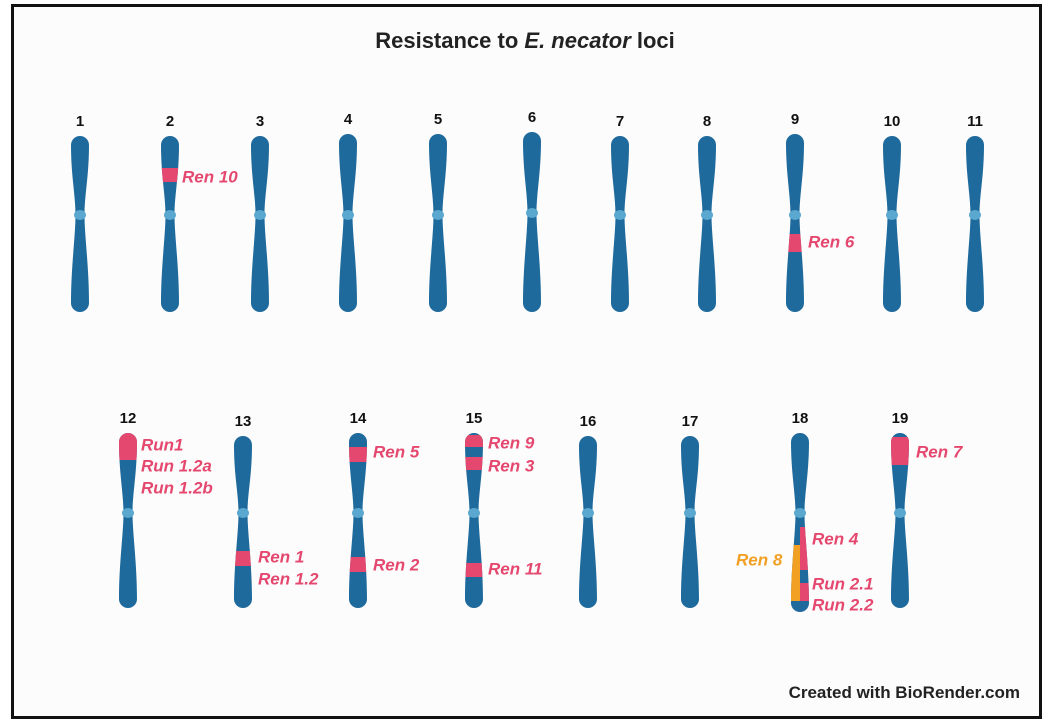 The image size is (1050, 727). What do you see at coordinates (707, 121) in the screenshot?
I see `chromosome-number: 8` at bounding box center [707, 121].